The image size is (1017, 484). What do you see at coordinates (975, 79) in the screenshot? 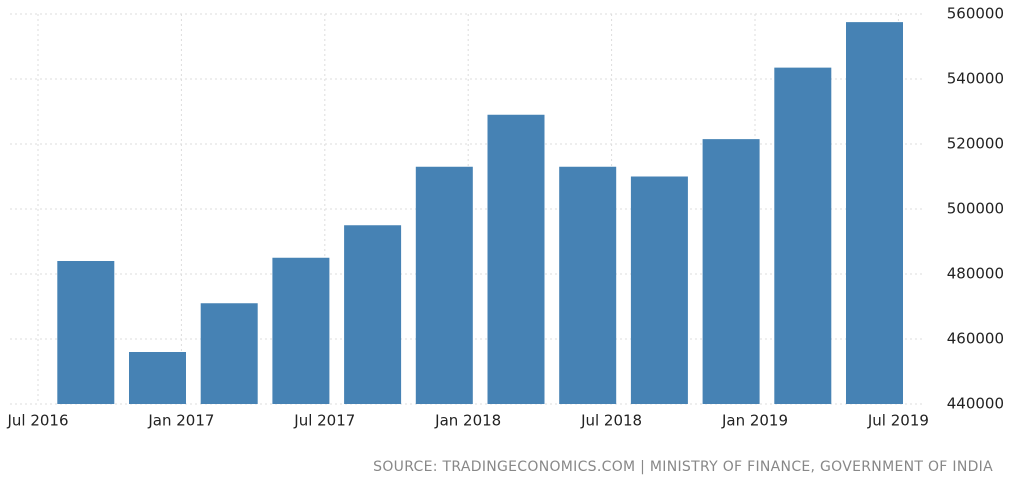
I see `y-tick-label: 540000` at bounding box center [975, 79].